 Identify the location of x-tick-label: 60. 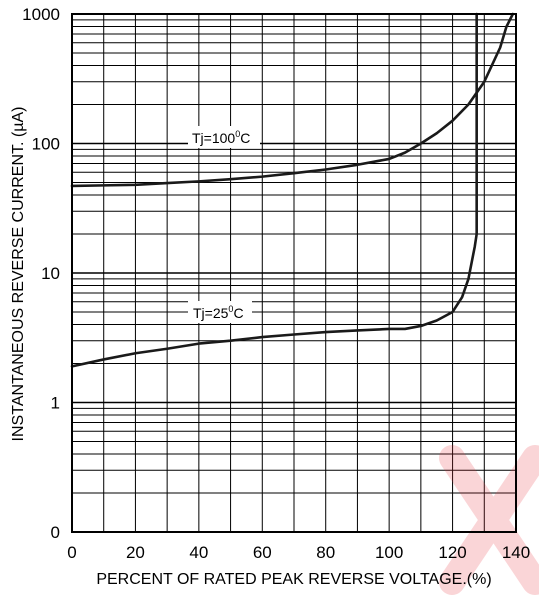
(262, 552).